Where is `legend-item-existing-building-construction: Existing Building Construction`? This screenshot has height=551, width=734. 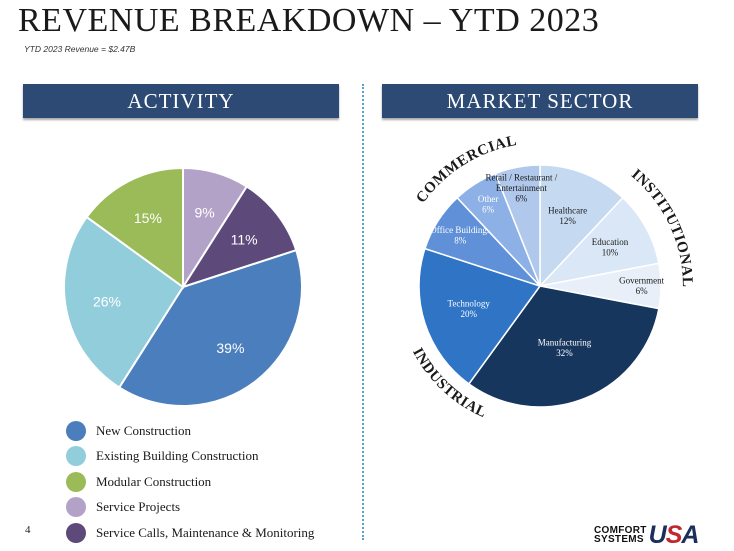
legend-item-existing-building-construction: Existing Building Construction is located at coordinates (190, 457).